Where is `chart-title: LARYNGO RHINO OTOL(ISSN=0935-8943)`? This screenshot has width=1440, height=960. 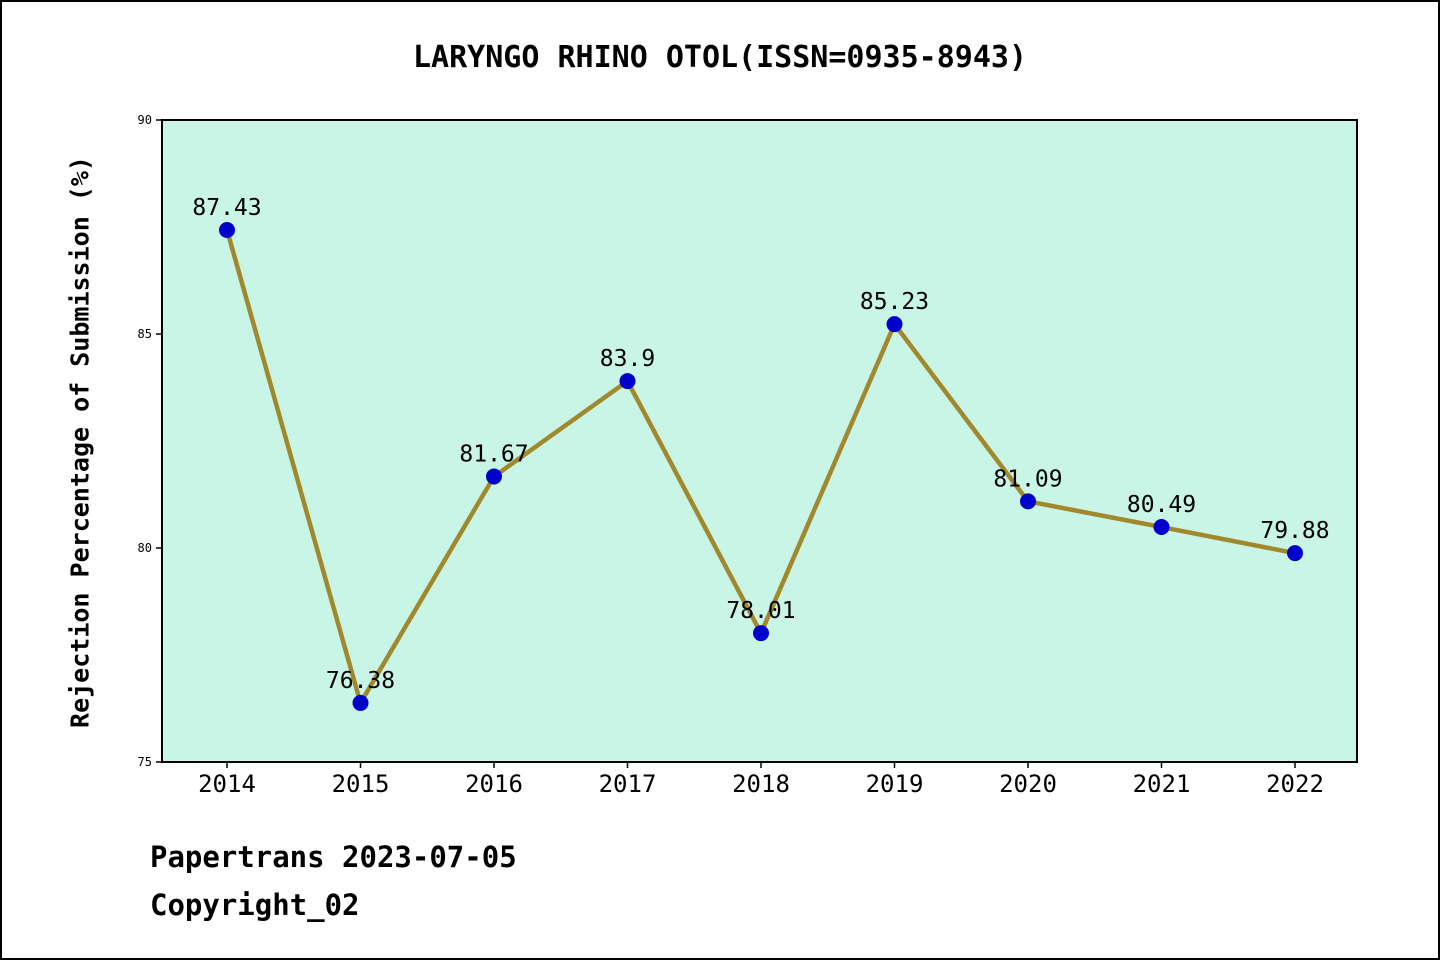
chart-title: LARYNGO RHINO OTOL(ISSN=0935-8943) is located at coordinates (720, 57).